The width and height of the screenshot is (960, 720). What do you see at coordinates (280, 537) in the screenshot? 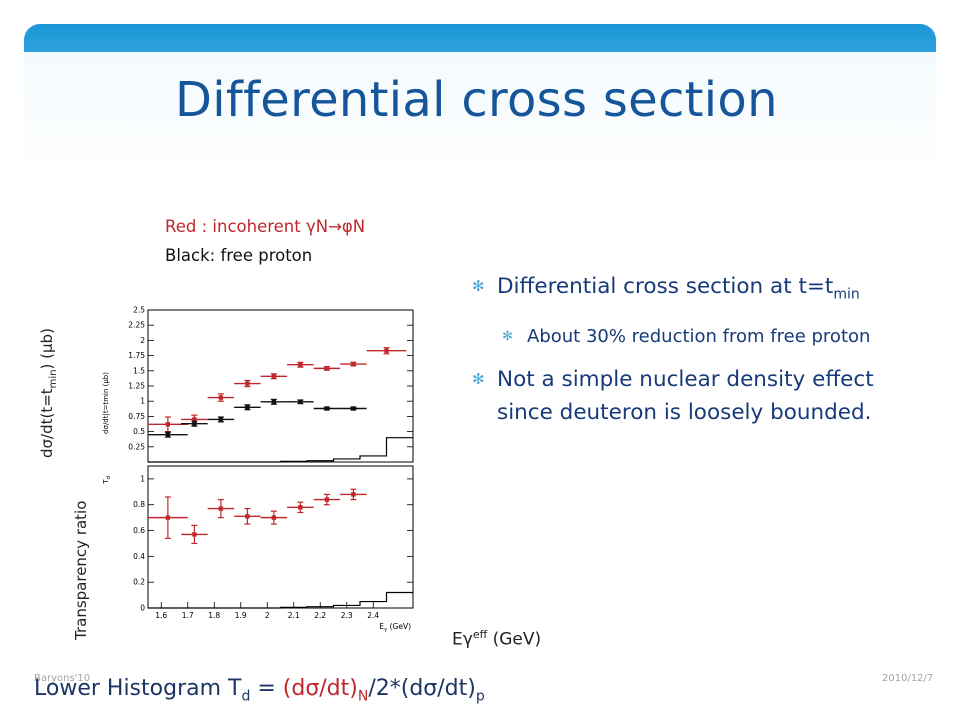
I see `lower-frame` at bounding box center [280, 537].